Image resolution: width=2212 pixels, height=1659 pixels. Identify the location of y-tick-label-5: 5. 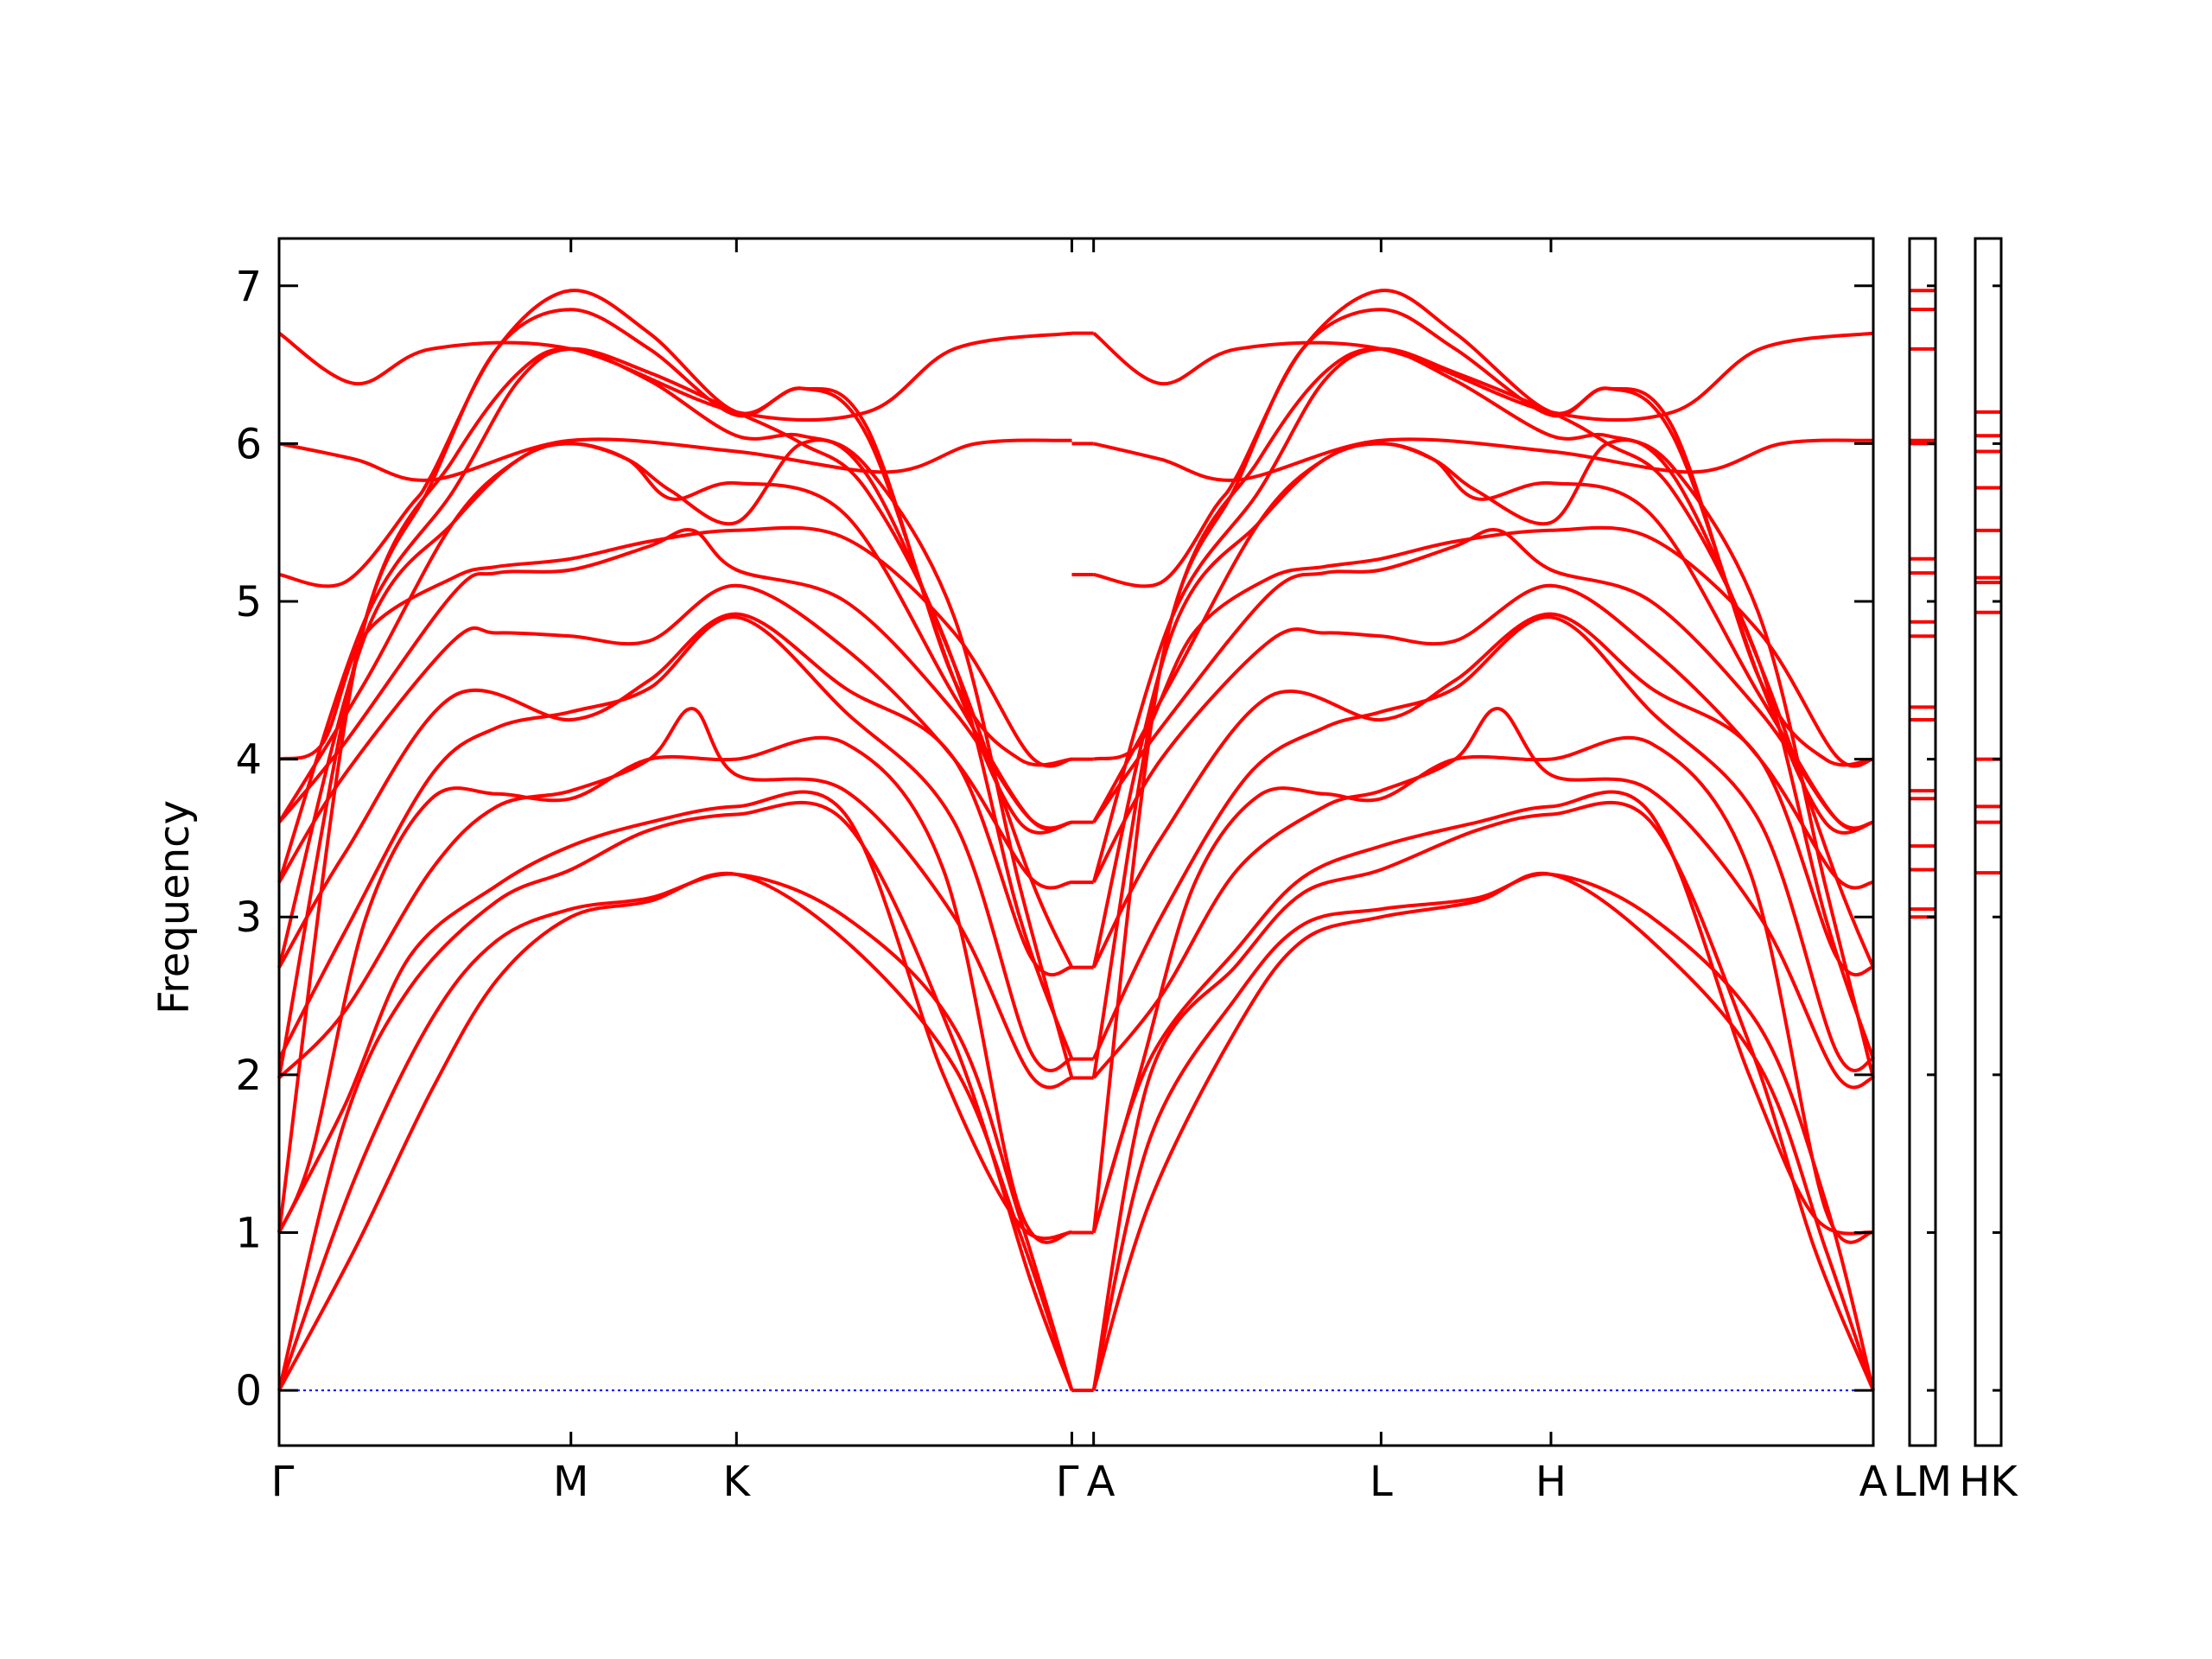
(248, 602).